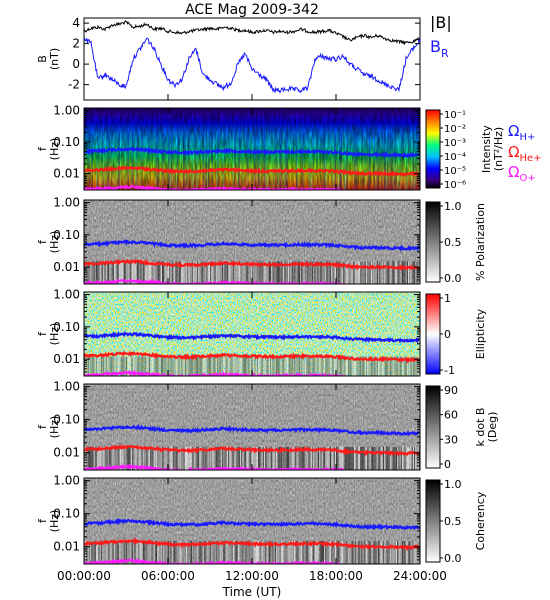 Image resolution: width=550 pixels, height=600 pixels. What do you see at coordinates (522, 173) in the screenshot?
I see `legend-item-o-plus: ΩO+` at bounding box center [522, 173].